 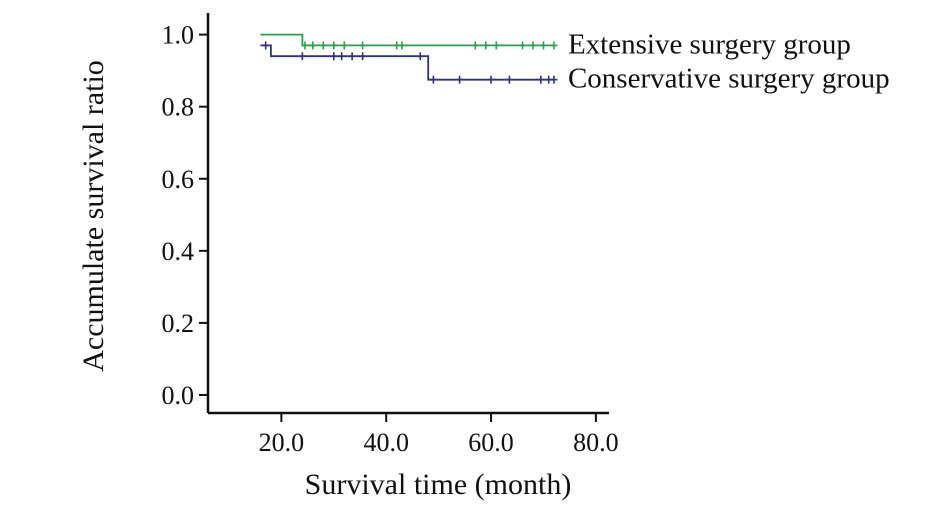 I want to click on y-tick-label: 0.6, so click(x=178, y=179).